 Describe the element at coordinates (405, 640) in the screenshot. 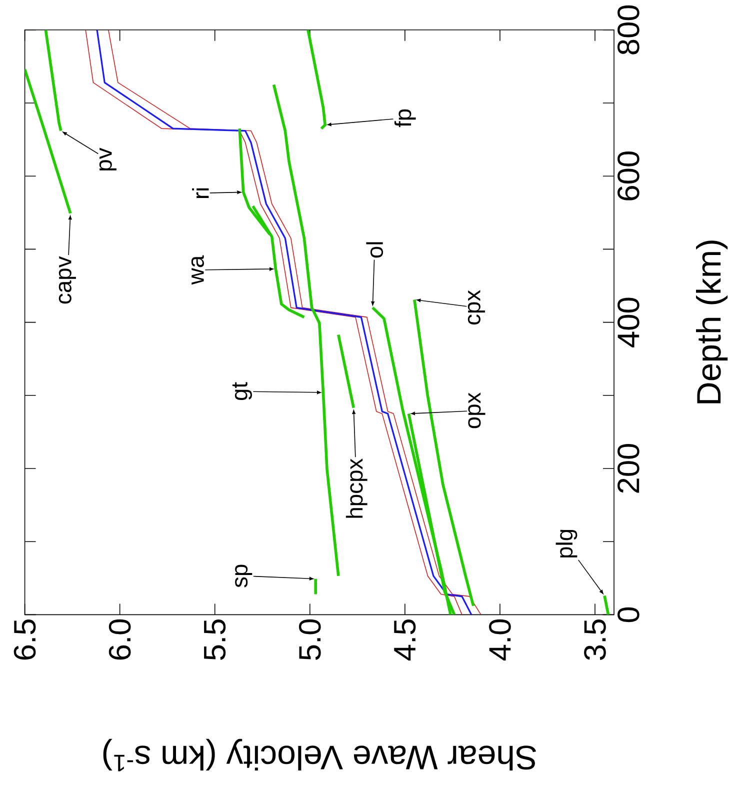

I see `x-tick-label: 4.5` at that location.